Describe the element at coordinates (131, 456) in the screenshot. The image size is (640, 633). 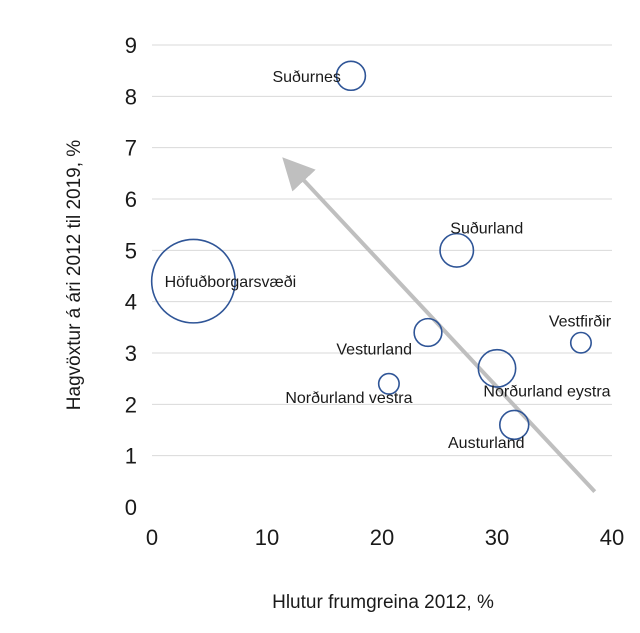
I see `y-tick-label: 1` at that location.